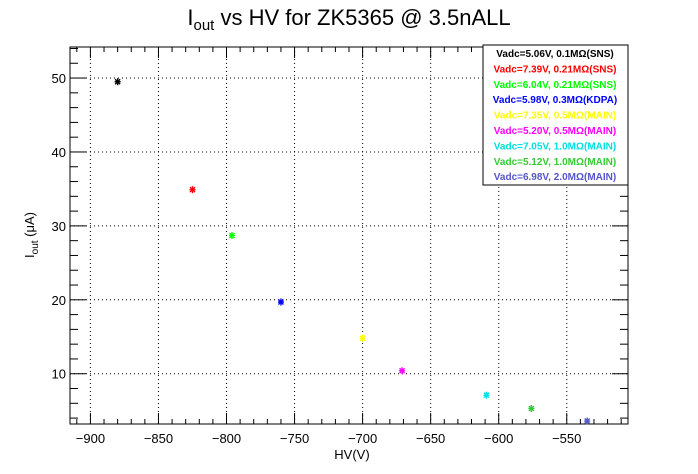  Describe the element at coordinates (362, 438) in the screenshot. I see `x-tick-label: −700` at that location.